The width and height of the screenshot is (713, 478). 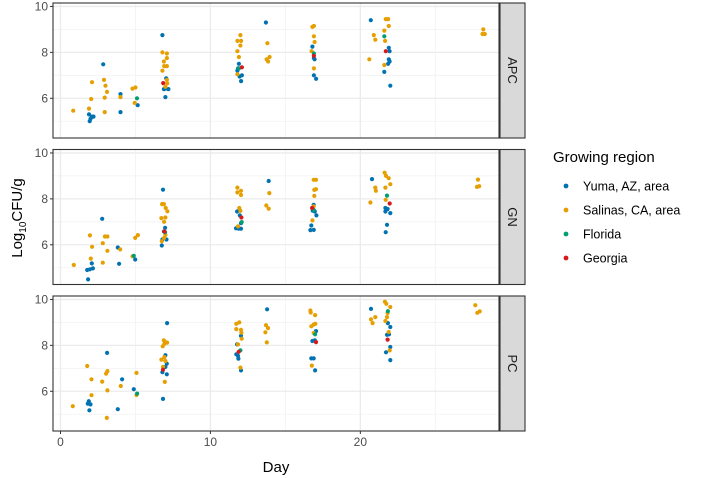 I want to click on legend-item-florida: Florida, so click(x=592, y=235).